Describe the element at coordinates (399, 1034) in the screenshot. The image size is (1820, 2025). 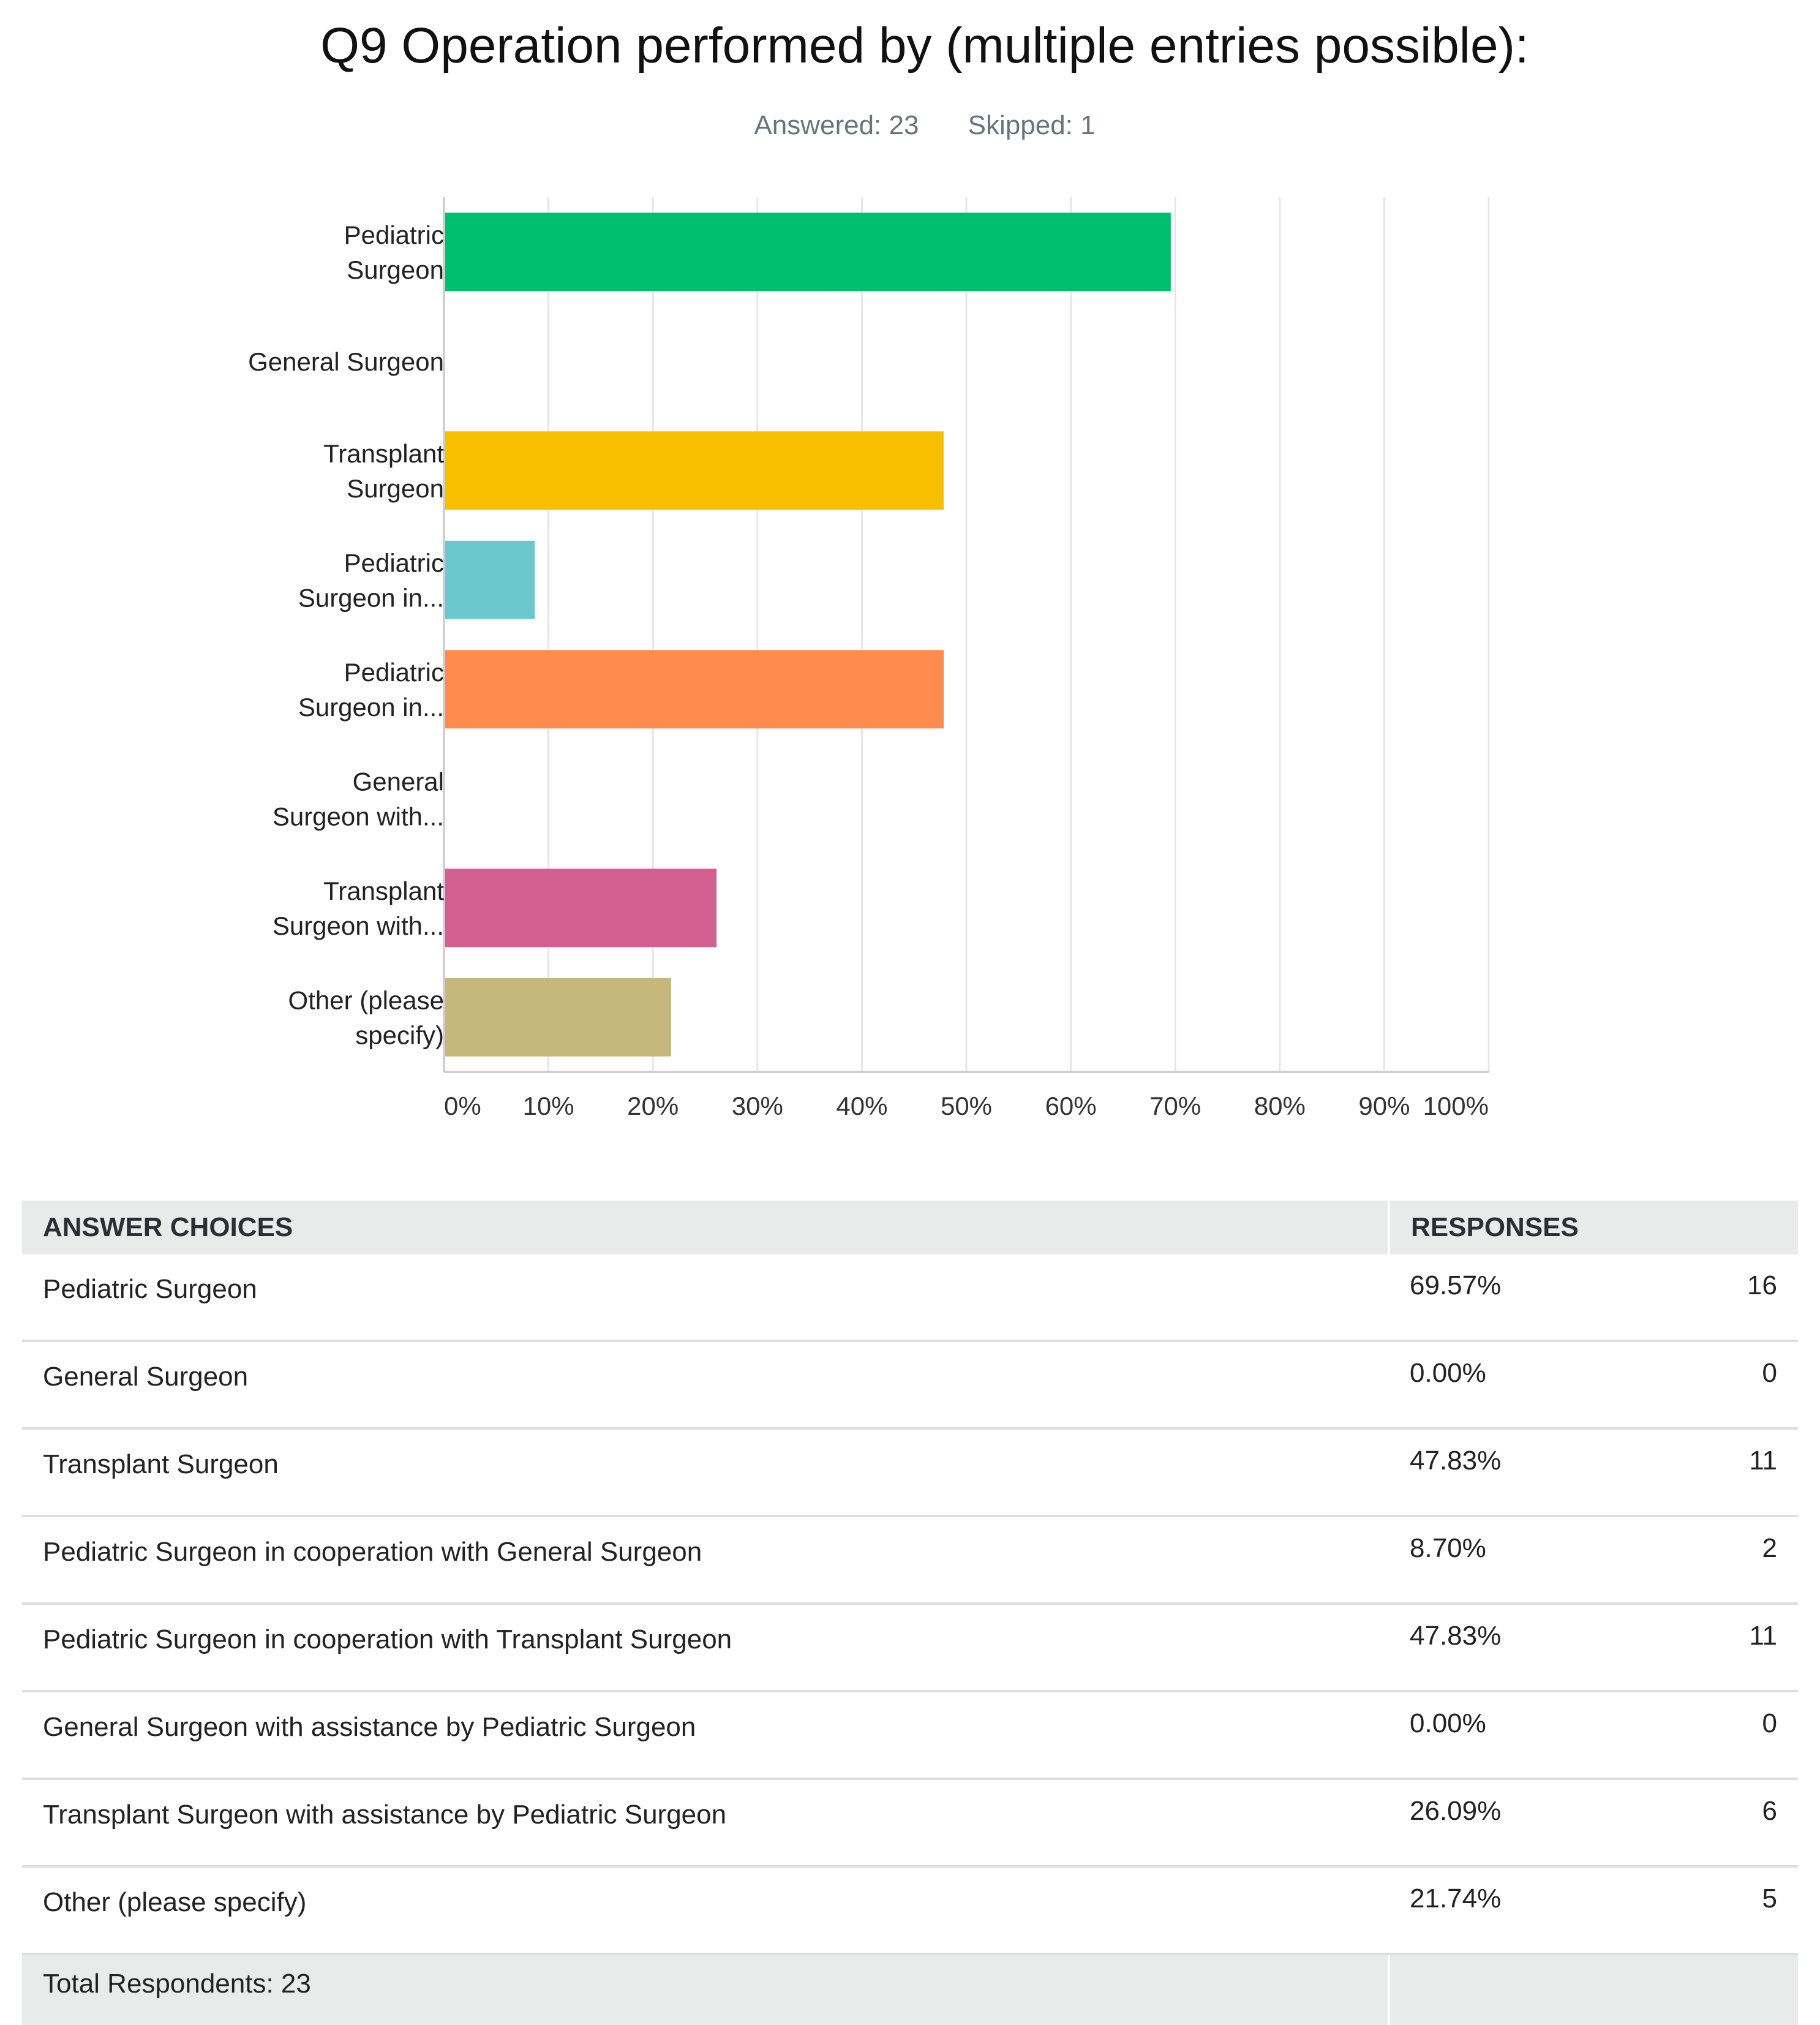
I see `category-label: specify)` at that location.